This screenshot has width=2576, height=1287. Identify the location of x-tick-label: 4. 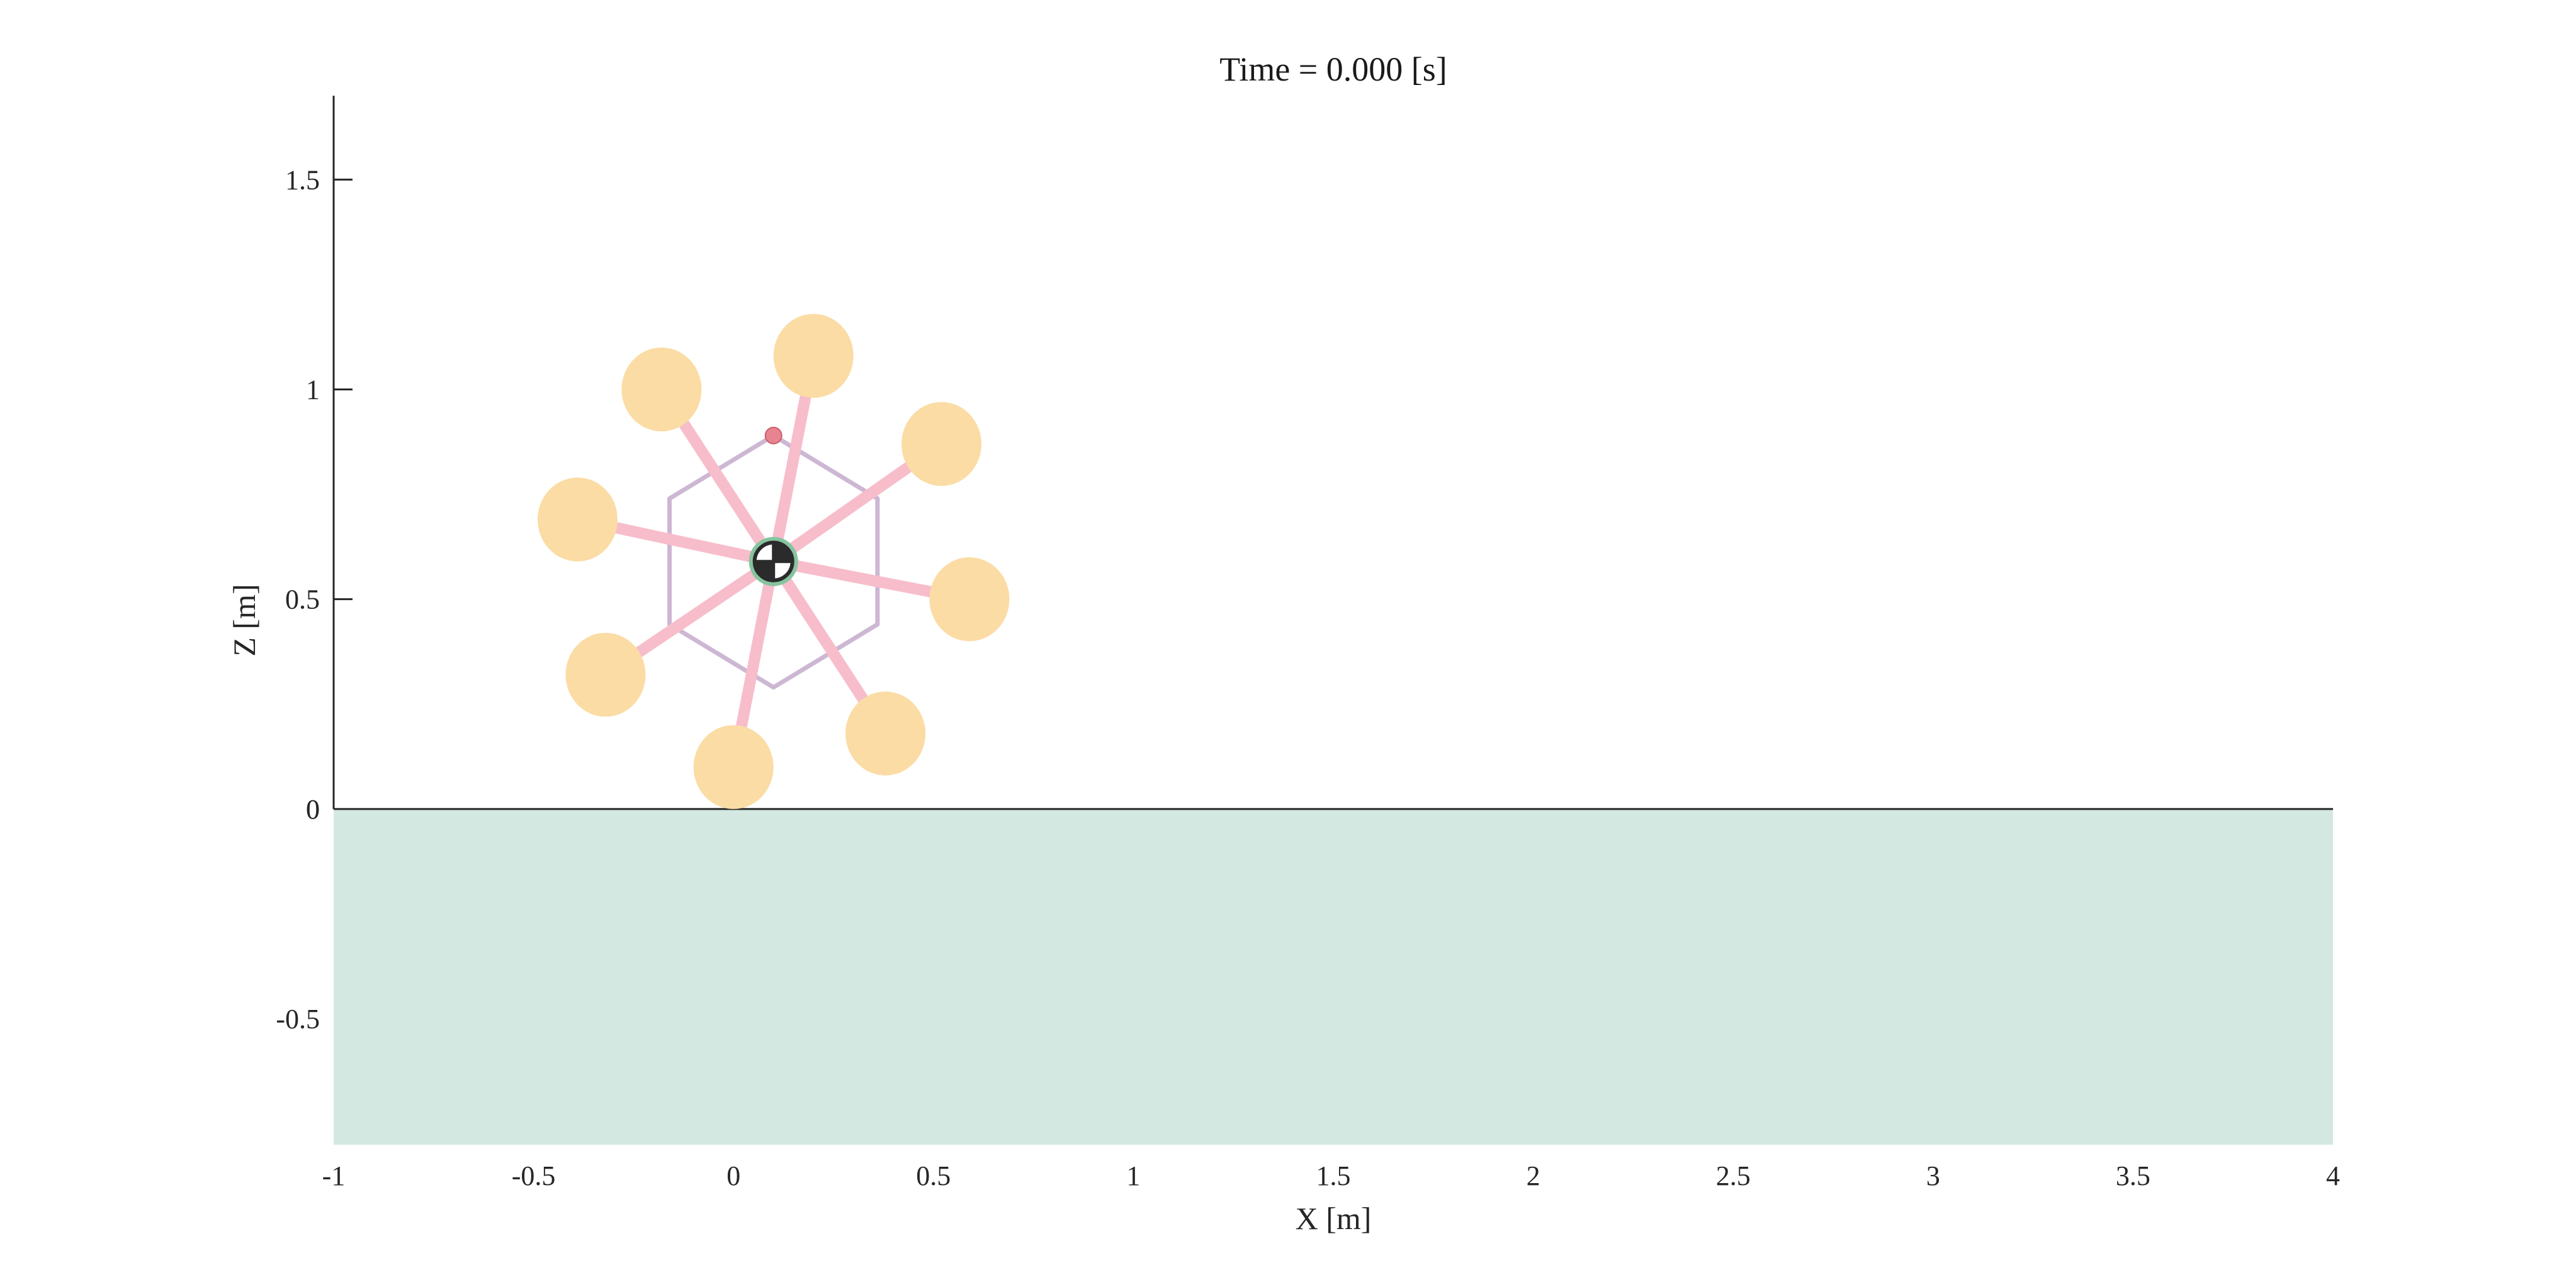
(2333, 1175).